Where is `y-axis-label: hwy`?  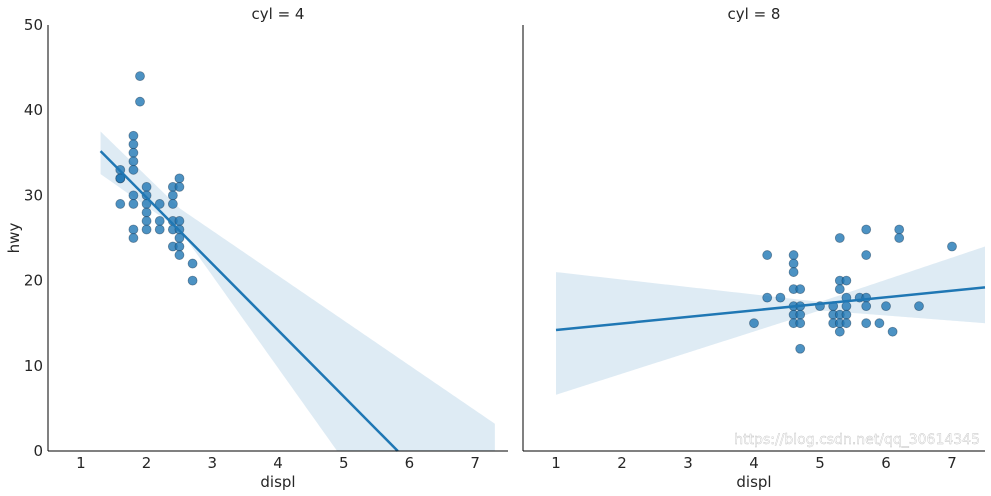
y-axis-label: hwy is located at coordinates (14, 238).